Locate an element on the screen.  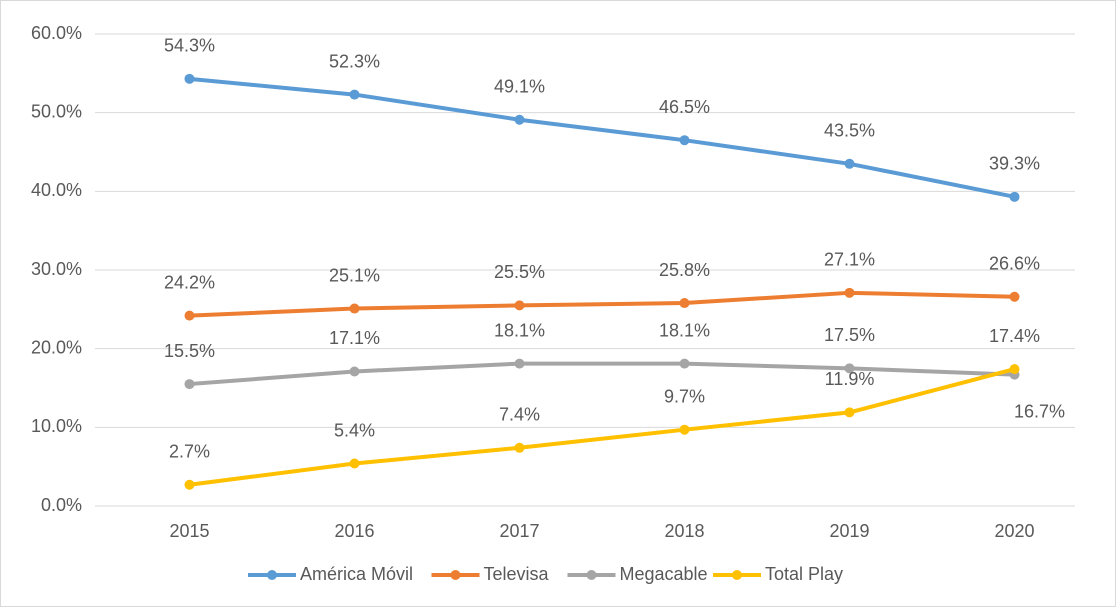
y-tick-label: 0.0% is located at coordinates (61, 505).